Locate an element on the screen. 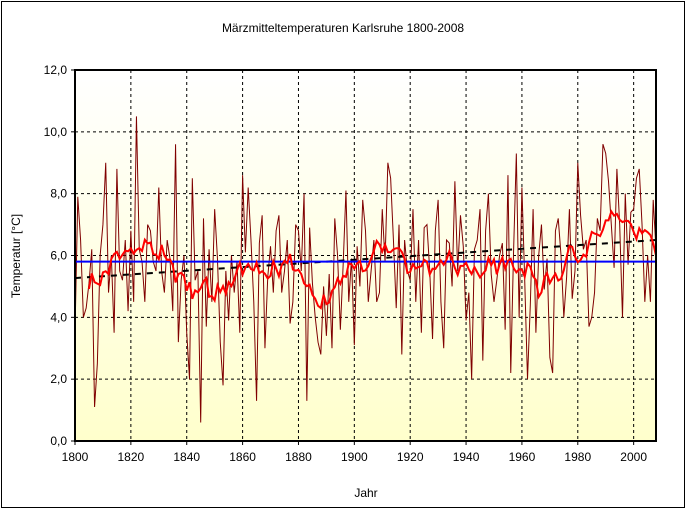 The image size is (688, 511). y-tick-label: 12,0 is located at coordinates (56, 70).